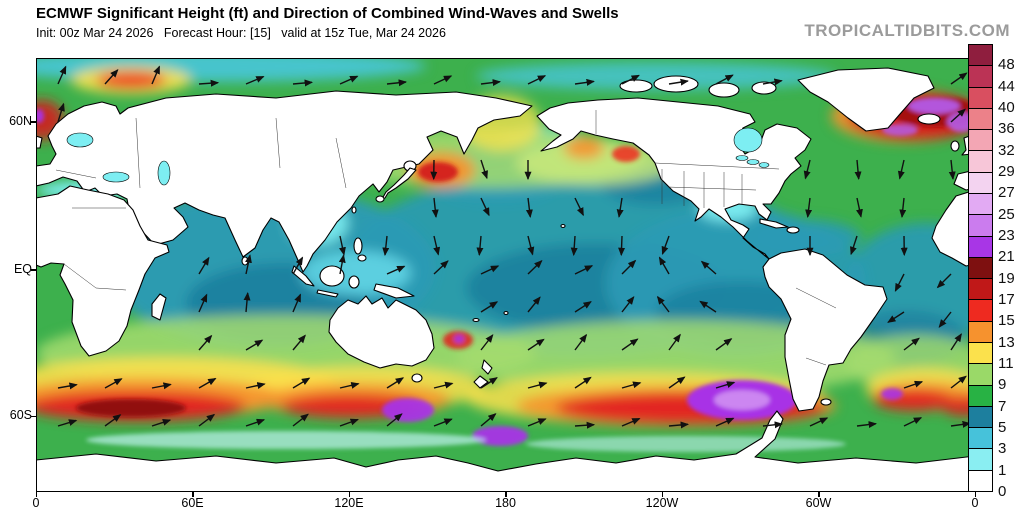  I want to click on antarctica, so click(505, 451).